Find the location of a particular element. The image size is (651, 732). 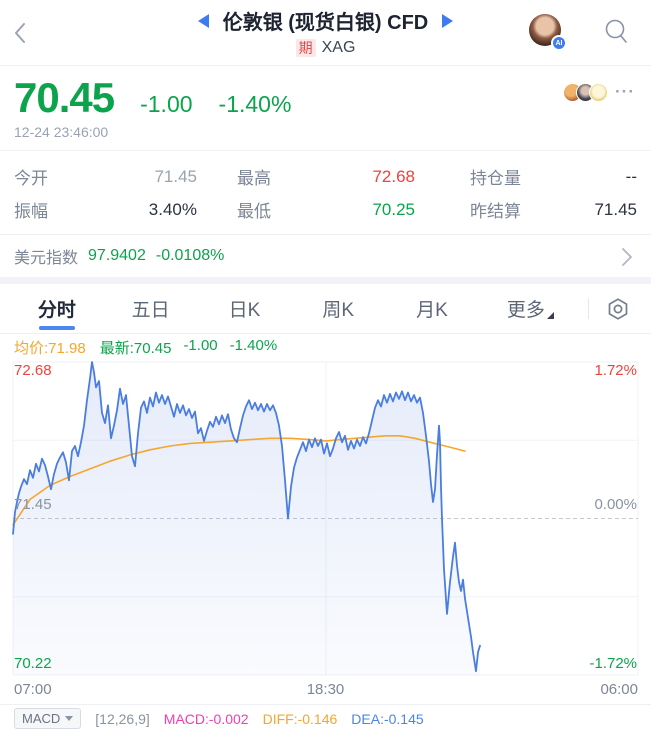

tab-zhouk: 周K is located at coordinates (338, 308).